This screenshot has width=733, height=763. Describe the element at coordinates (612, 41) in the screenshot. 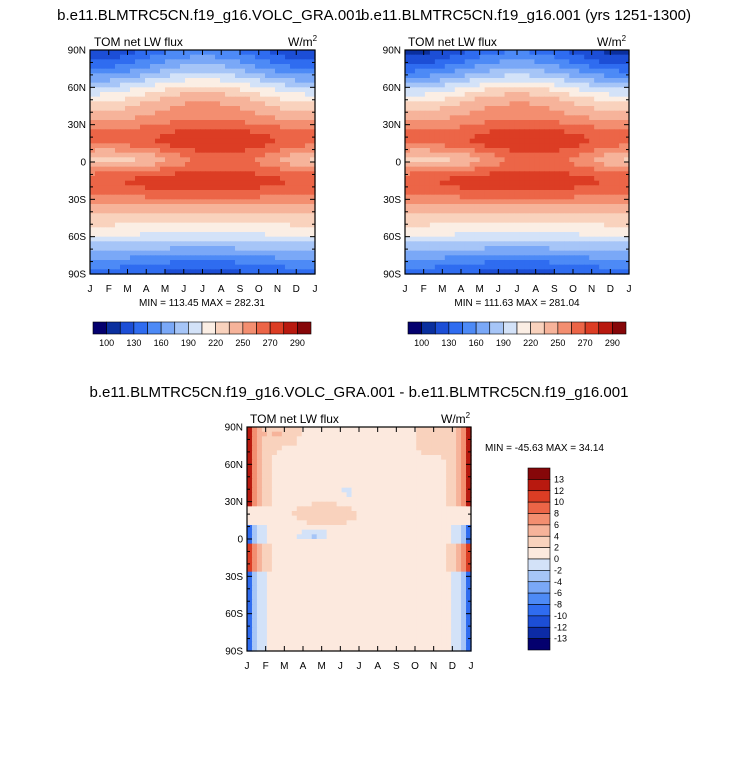

I see `panel-2-units: W/m2` at that location.